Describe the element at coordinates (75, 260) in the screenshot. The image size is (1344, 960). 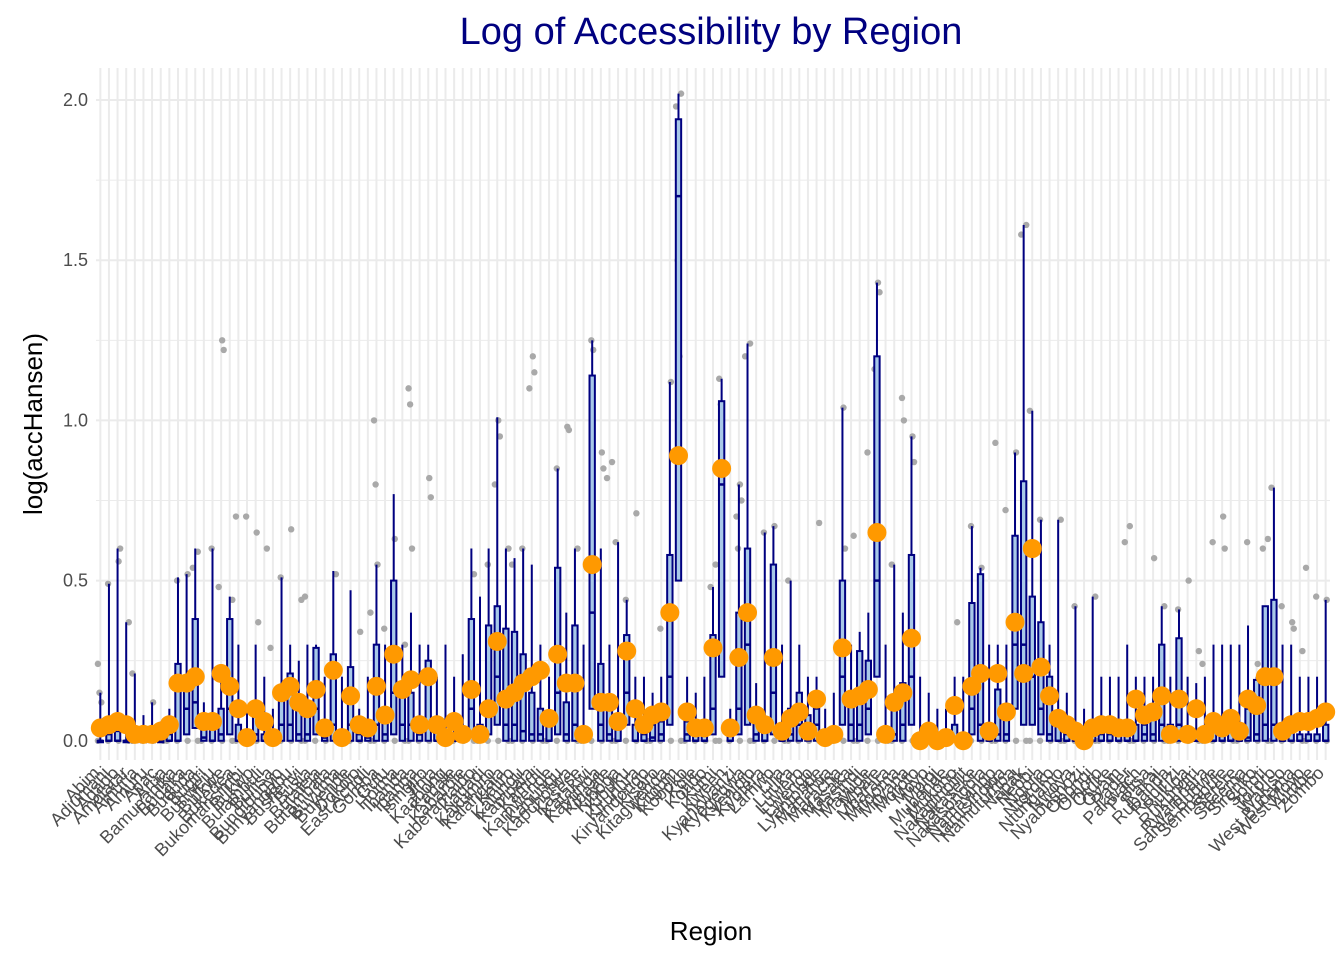
I see `y-tick-label: 1.5` at that location.